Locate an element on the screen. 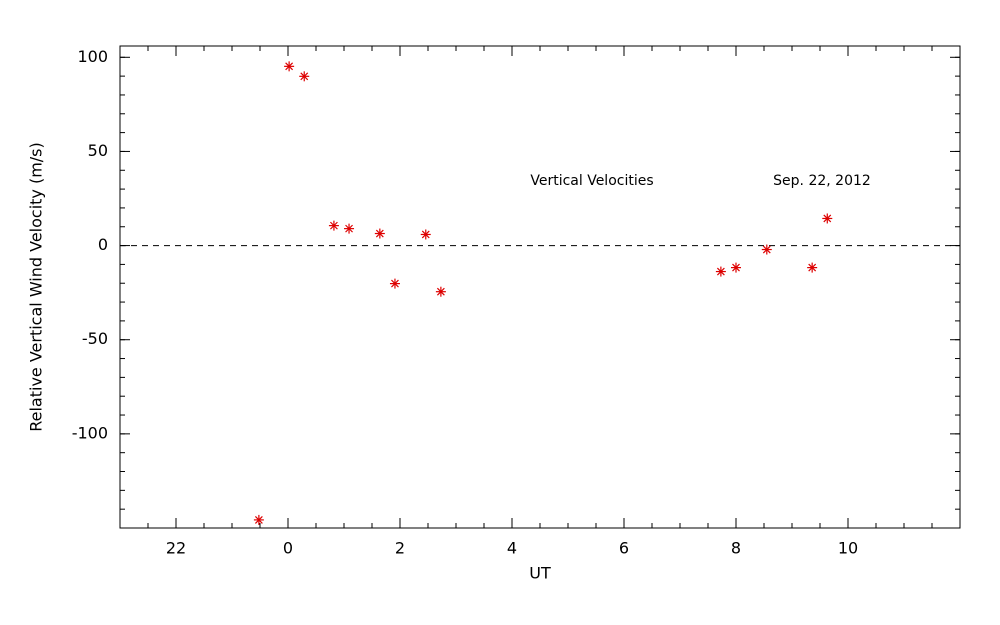  y-tick-label: 100 is located at coordinates (92, 56).